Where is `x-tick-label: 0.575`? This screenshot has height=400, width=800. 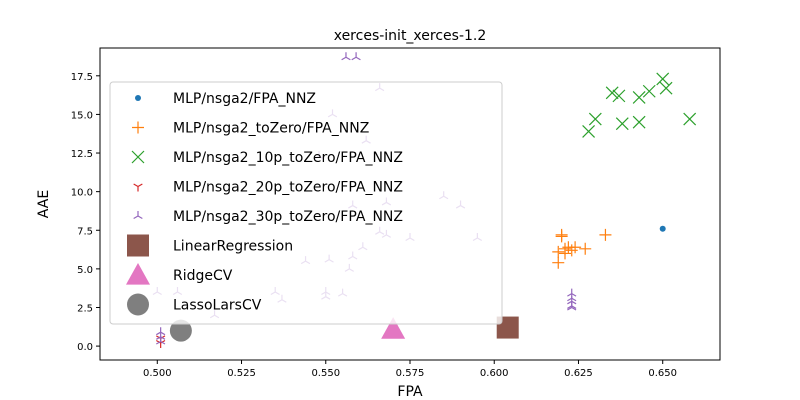 x-tick-label: 0.575 is located at coordinates (410, 373).